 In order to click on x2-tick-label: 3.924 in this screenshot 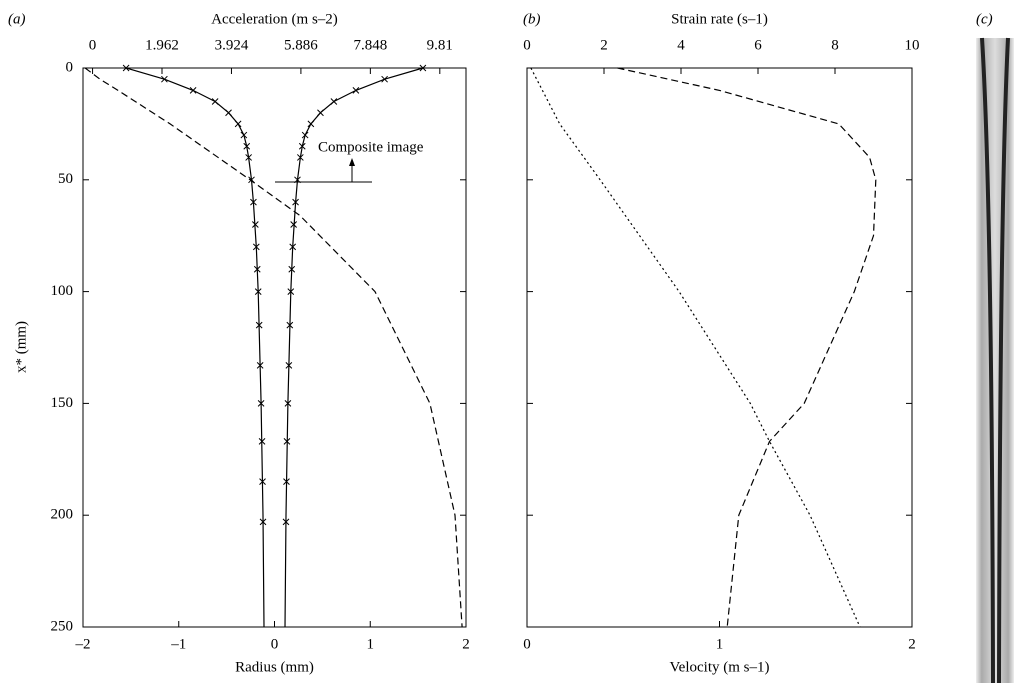, I will do `click(232, 45)`.